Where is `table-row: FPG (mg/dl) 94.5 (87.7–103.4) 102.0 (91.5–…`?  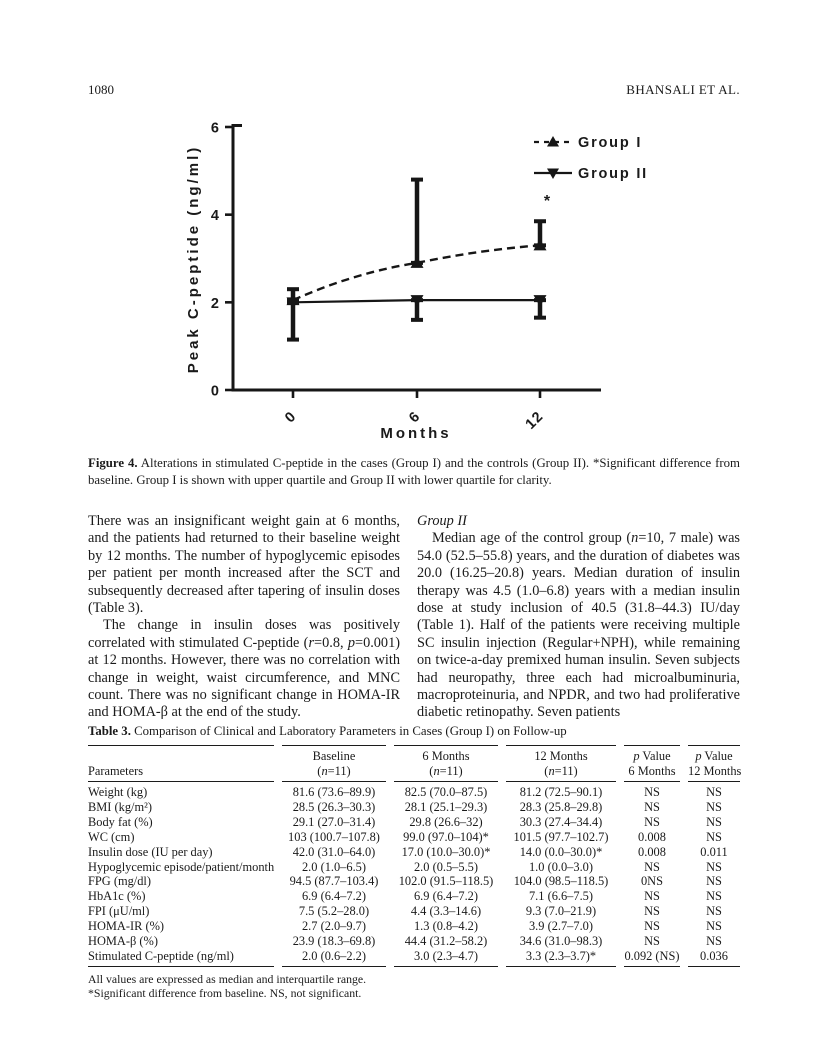
table-row: FPG (mg/dl) 94.5 (87.7–103.4) 102.0 (91.5–… is located at coordinates (414, 881).